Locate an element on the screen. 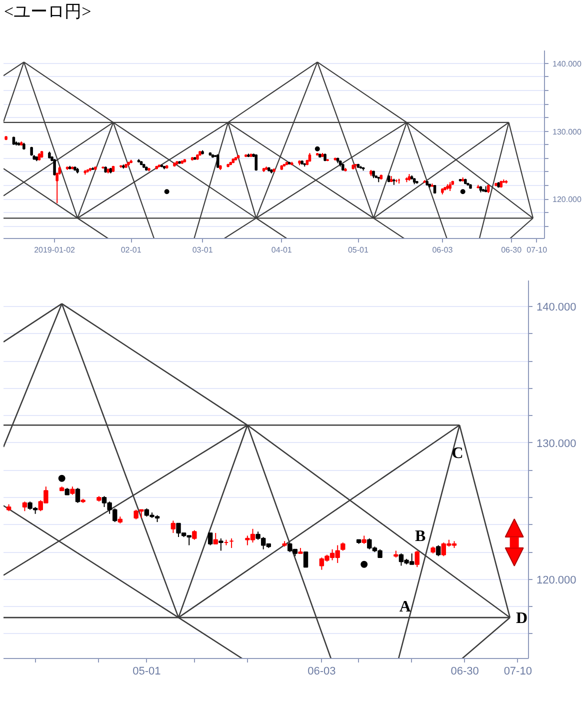  x-tick-label: 02-01 is located at coordinates (131, 250).